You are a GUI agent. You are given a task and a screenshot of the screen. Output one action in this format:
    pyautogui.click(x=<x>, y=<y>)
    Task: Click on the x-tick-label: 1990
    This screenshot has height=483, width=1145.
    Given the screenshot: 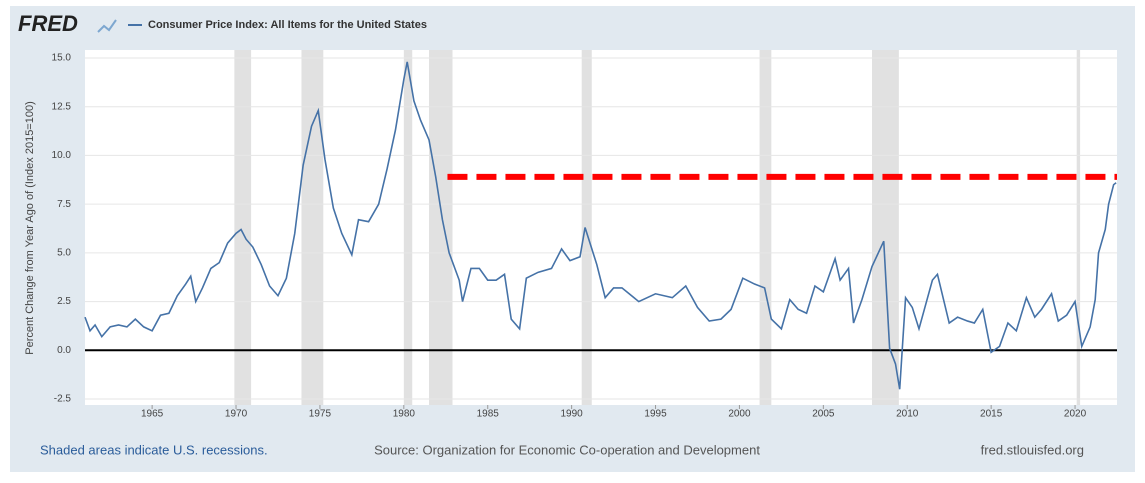 What is the action you would take?
    pyautogui.click(x=572, y=414)
    